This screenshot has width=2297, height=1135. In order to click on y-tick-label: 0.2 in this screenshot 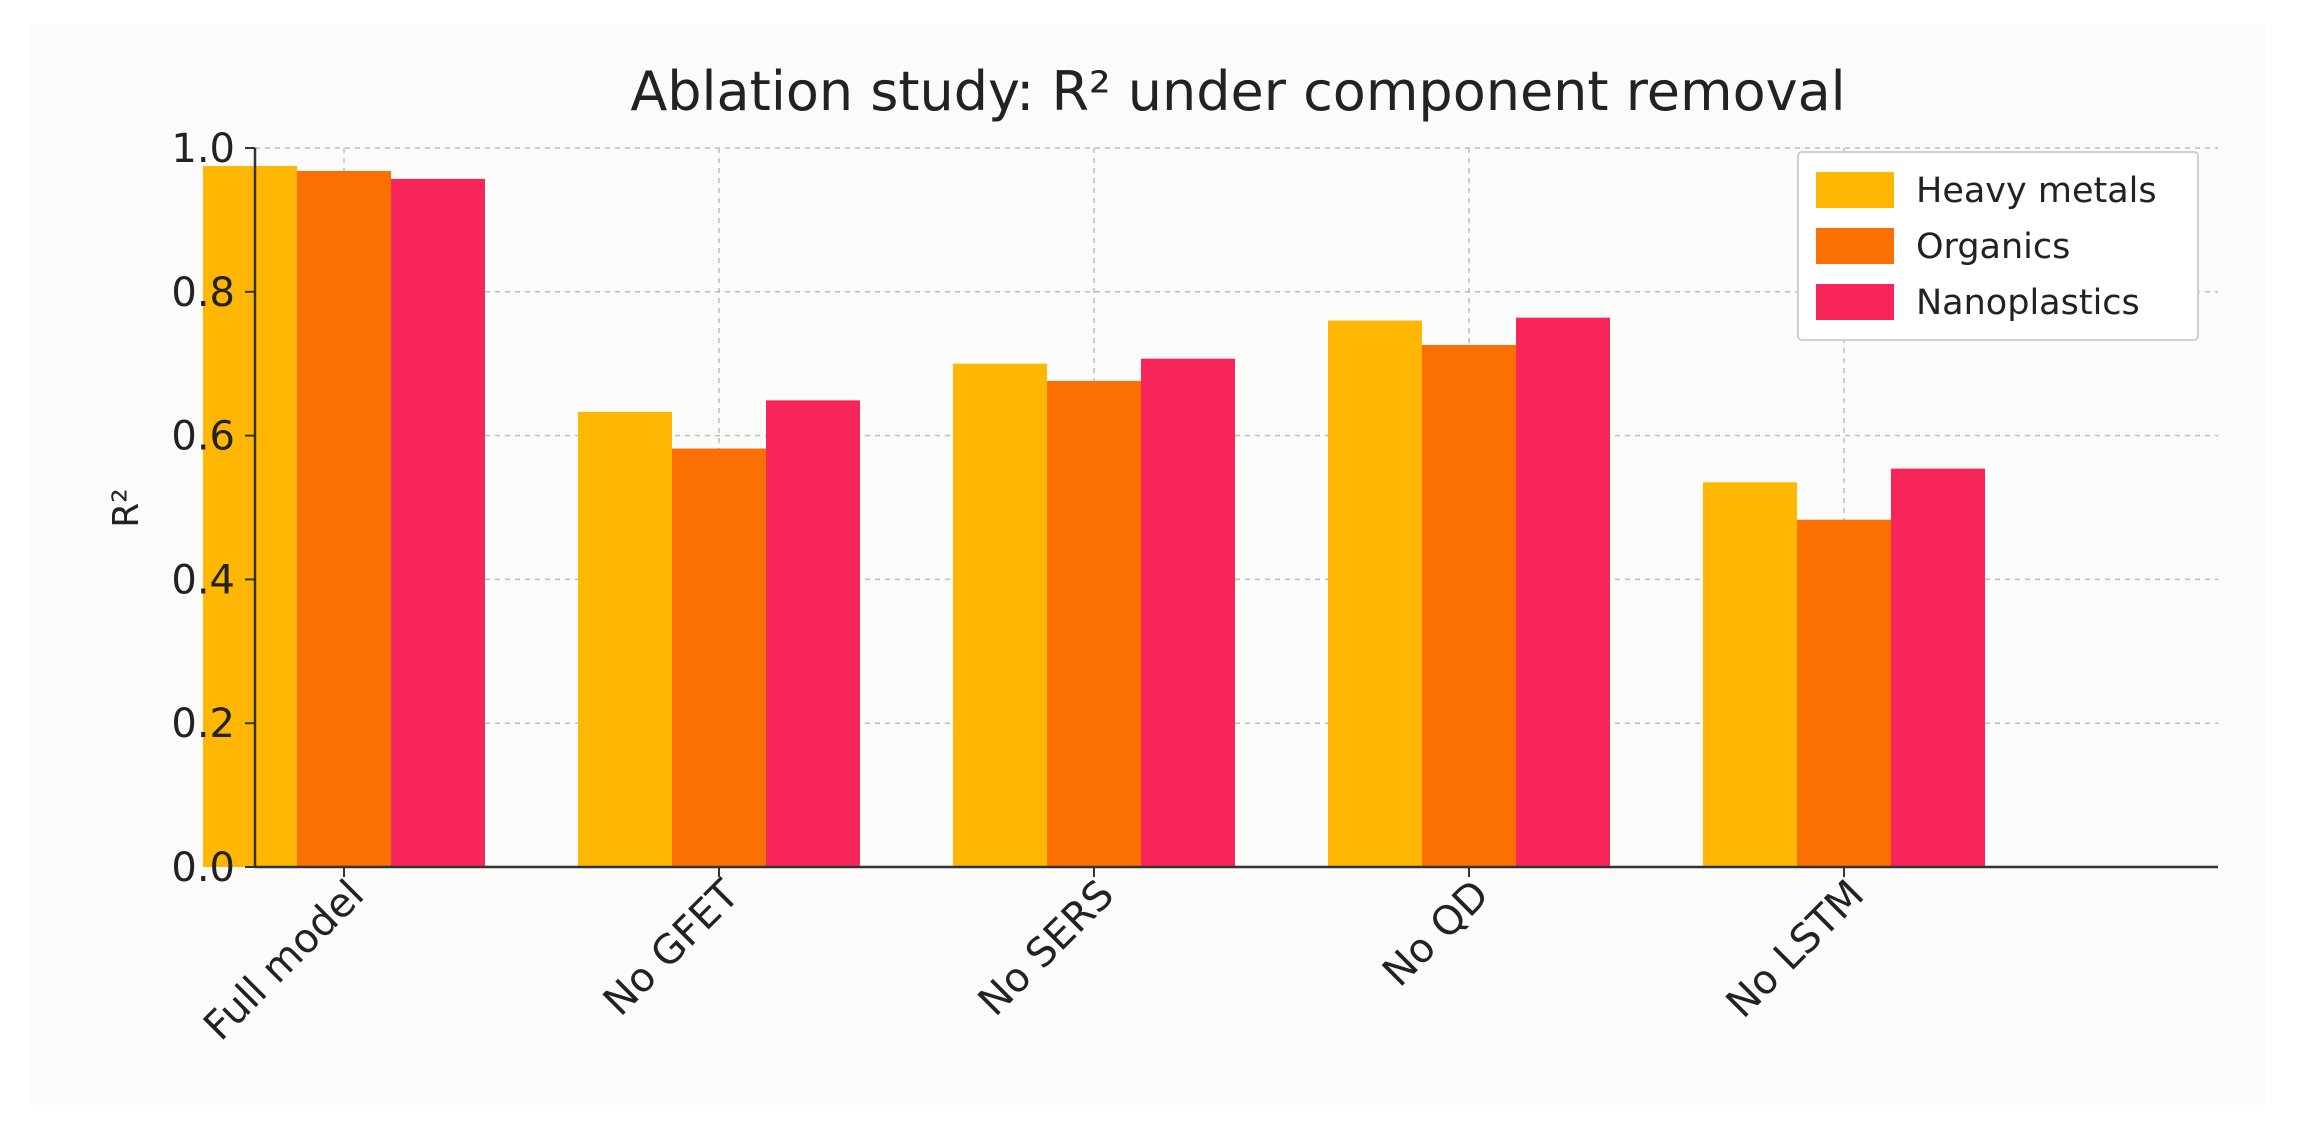, I will do `click(203, 724)`.